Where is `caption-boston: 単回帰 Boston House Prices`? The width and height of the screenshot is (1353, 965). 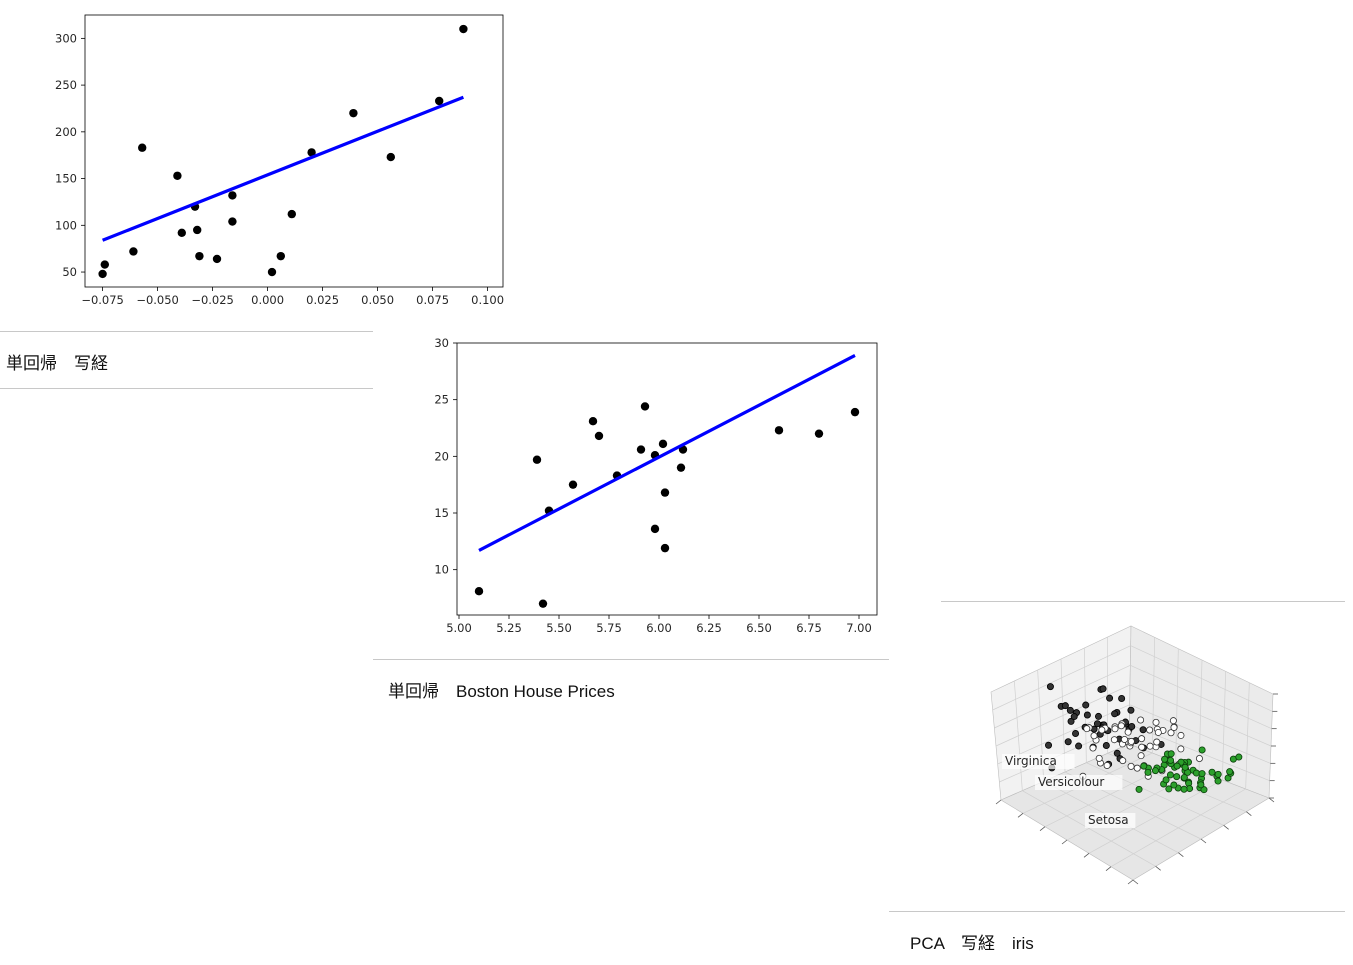
caption-boston: 単回帰 Boston House Prices is located at coordinates (501, 691).